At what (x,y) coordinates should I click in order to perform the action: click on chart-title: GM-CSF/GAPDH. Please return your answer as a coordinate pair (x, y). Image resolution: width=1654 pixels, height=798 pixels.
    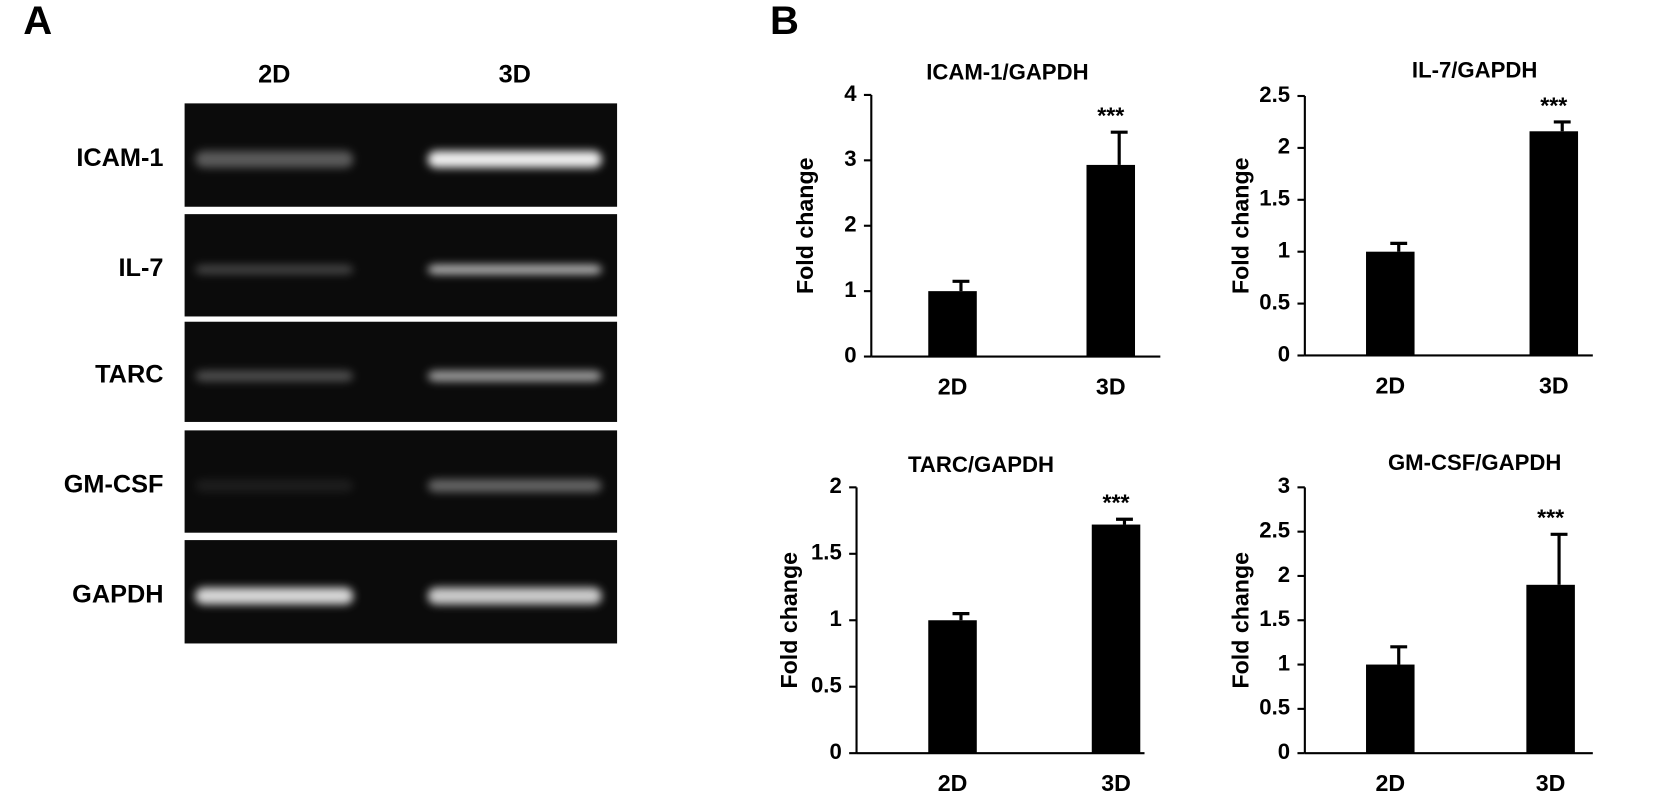
    Looking at the image, I should click on (1474, 462).